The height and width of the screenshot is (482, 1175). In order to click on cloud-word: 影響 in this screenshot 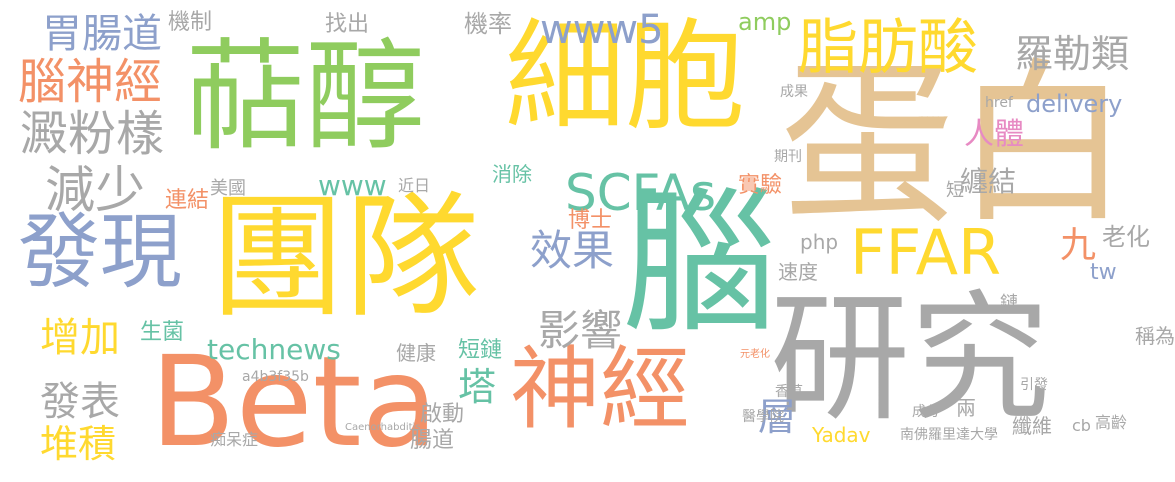, I will do `click(580, 330)`.